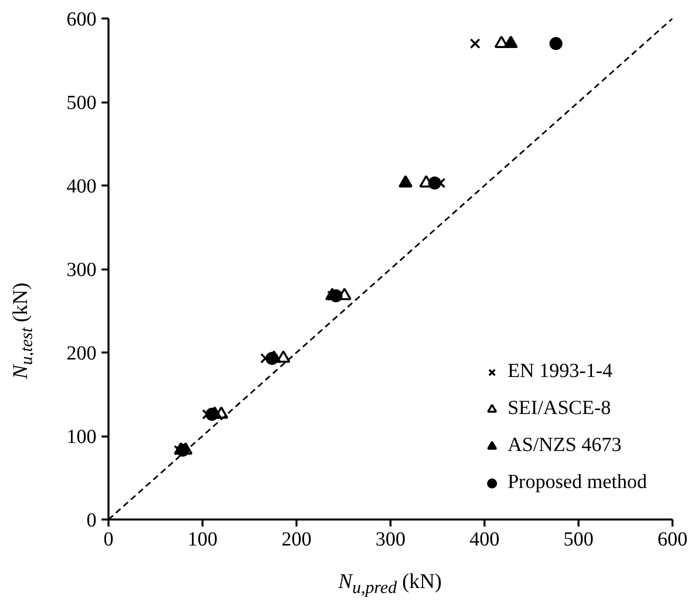 The image size is (692, 601). Describe the element at coordinates (559, 408) in the screenshot. I see `legend-label: SEI/ASCE-8` at that location.